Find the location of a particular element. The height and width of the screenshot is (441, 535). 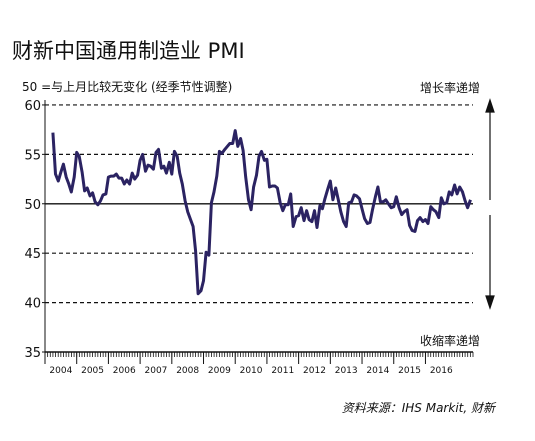

arrow-up-head is located at coordinates (490, 105).